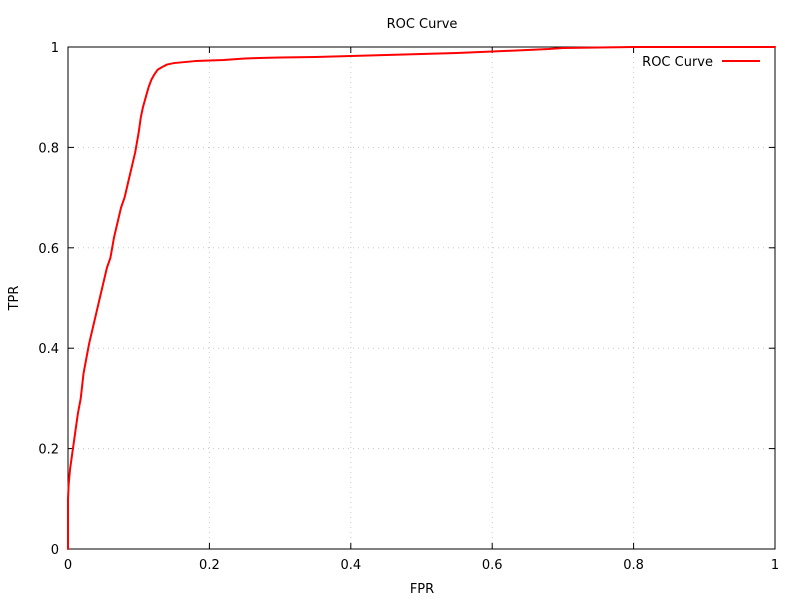 The height and width of the screenshot is (600, 800). I want to click on x-tick-label: 0.6, so click(492, 565).